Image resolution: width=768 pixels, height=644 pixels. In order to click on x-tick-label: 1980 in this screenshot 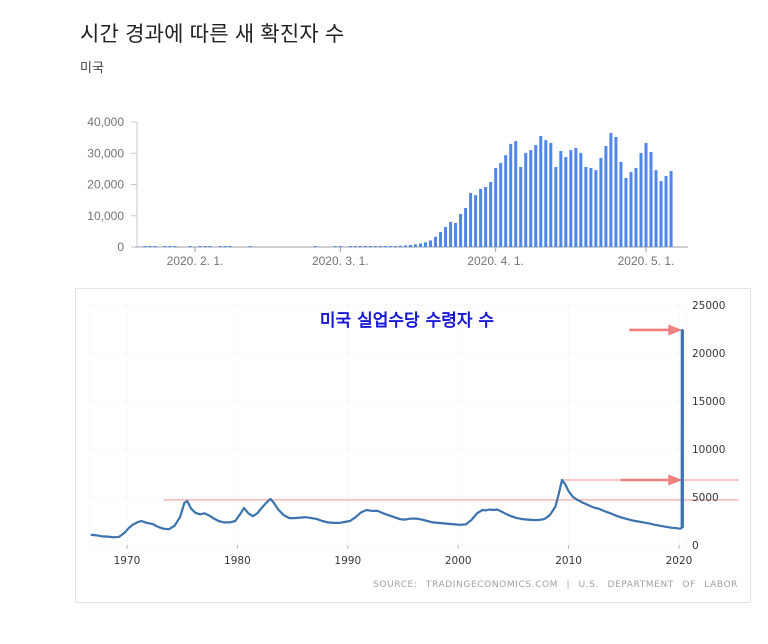, I will do `click(237, 561)`.